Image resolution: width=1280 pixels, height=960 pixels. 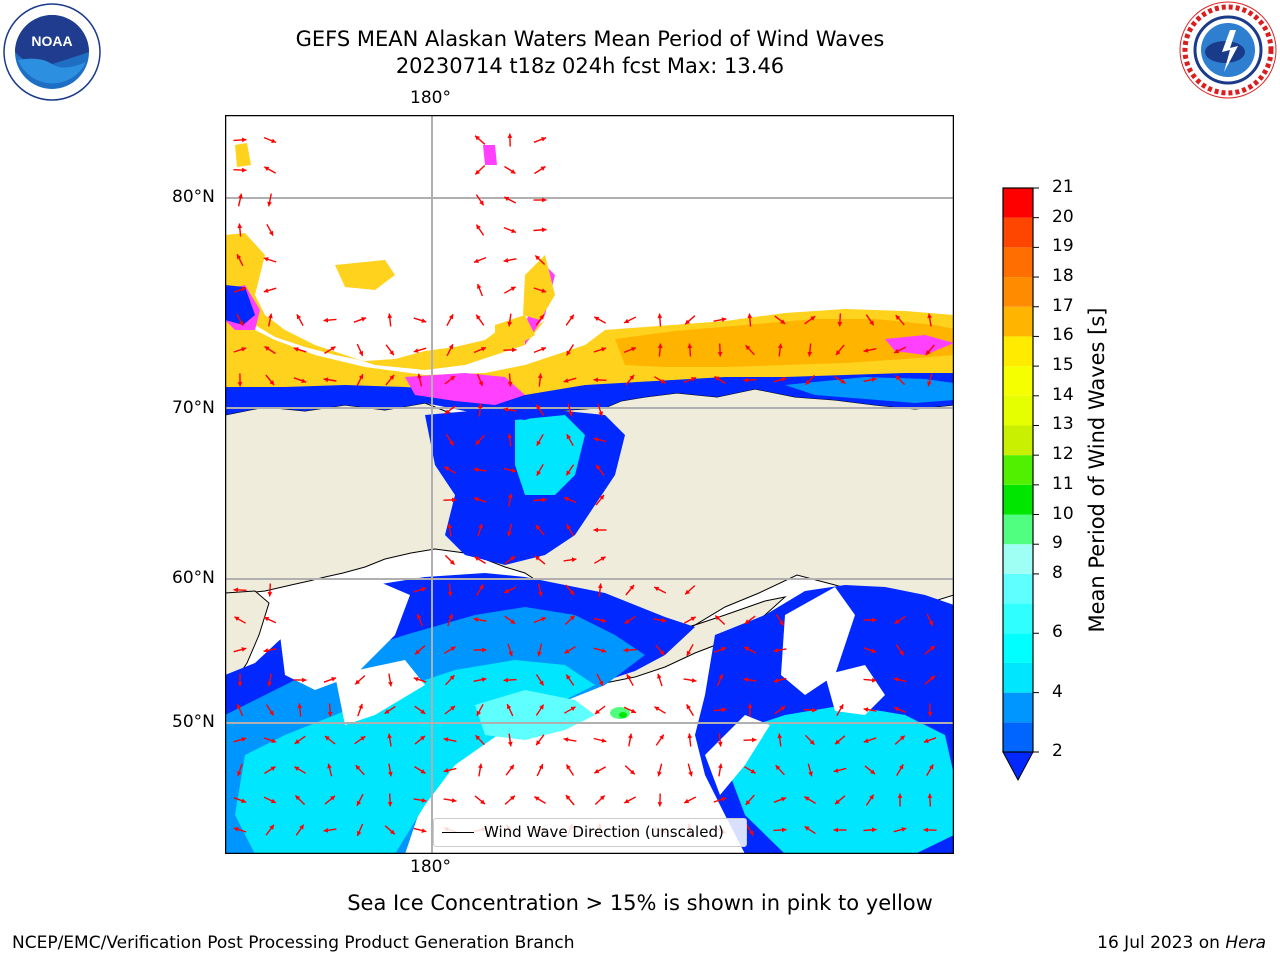 I want to click on colorbar-tick-label: 17, so click(x=1063, y=305).